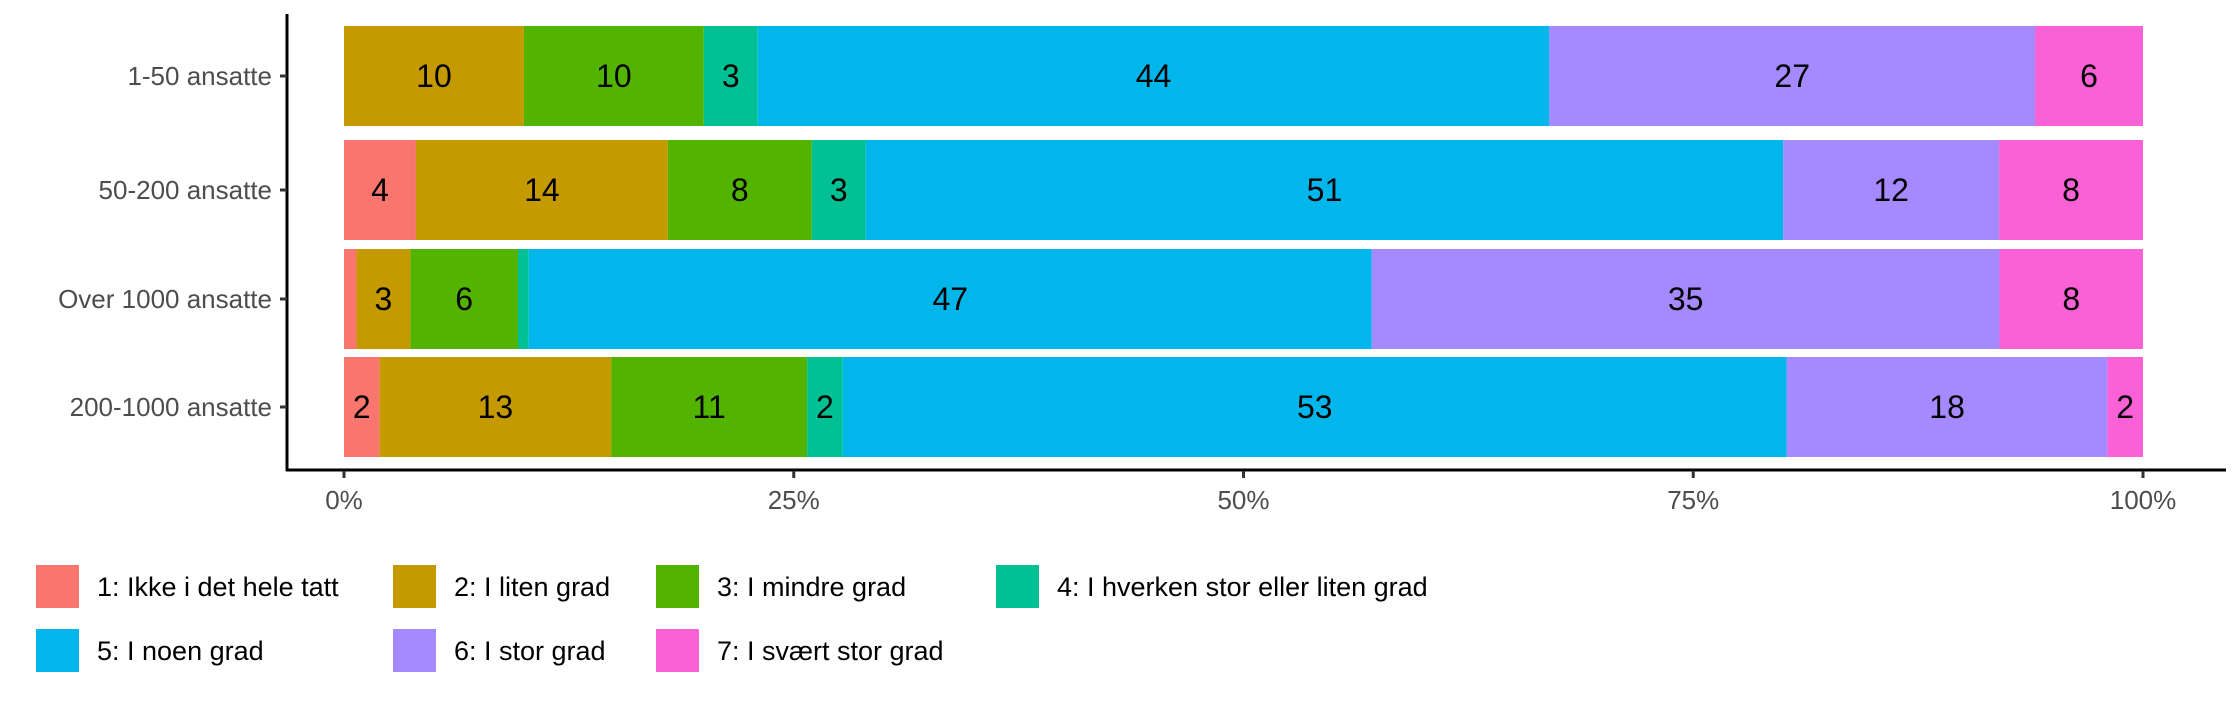 The height and width of the screenshot is (707, 2240). Describe the element at coordinates (830, 651) in the screenshot. I see `legend-label: 7: I svært stor grad` at that location.